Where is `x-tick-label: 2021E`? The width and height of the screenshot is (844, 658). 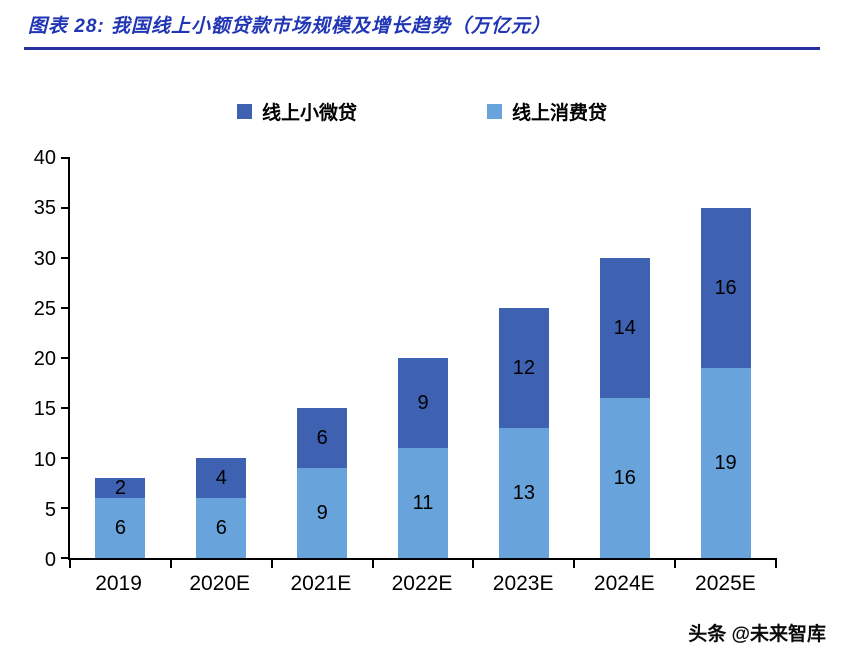 x-tick-label: 2021E is located at coordinates (321, 583).